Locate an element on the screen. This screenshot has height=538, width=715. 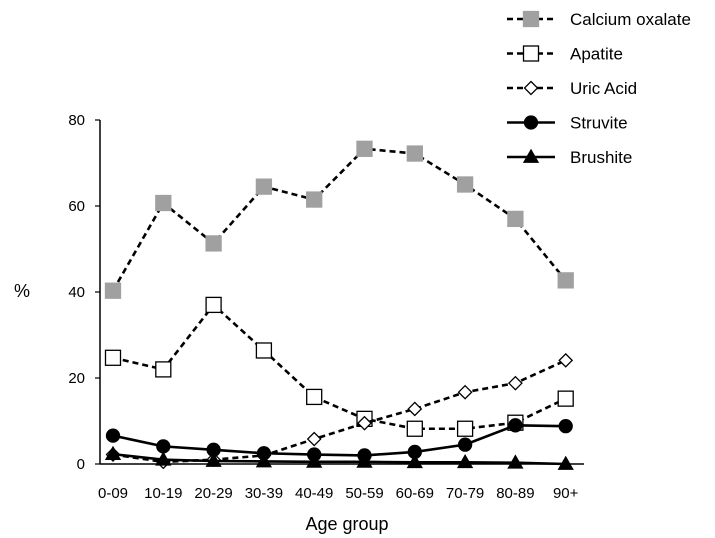
x-tick-label: 10-19 is located at coordinates (163, 493).